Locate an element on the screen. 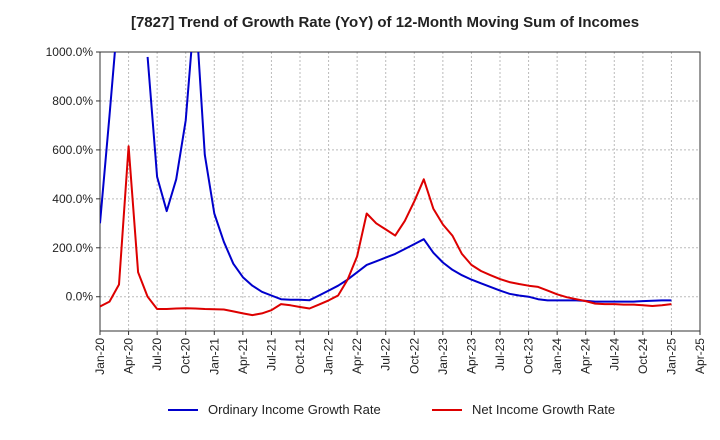  series-line is located at coordinates (108, 138).